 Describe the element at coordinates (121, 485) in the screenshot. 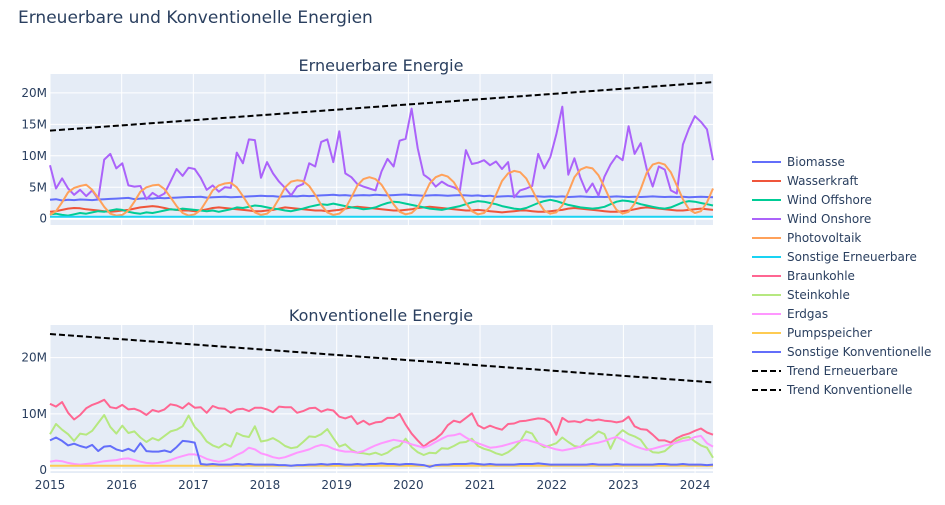

I see `x-tick-label: 2016` at that location.